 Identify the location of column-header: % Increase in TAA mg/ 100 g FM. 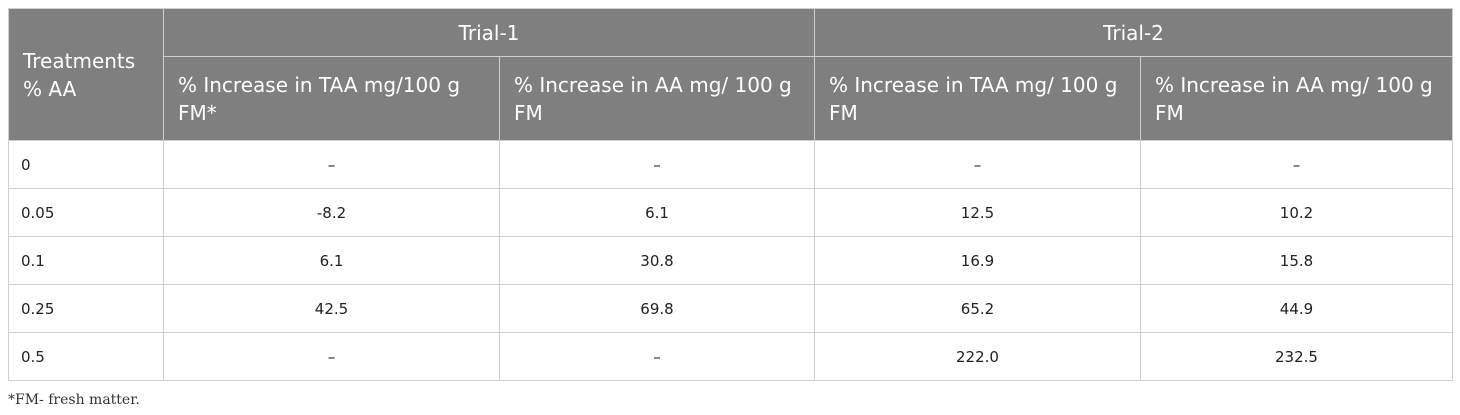
(977, 98).